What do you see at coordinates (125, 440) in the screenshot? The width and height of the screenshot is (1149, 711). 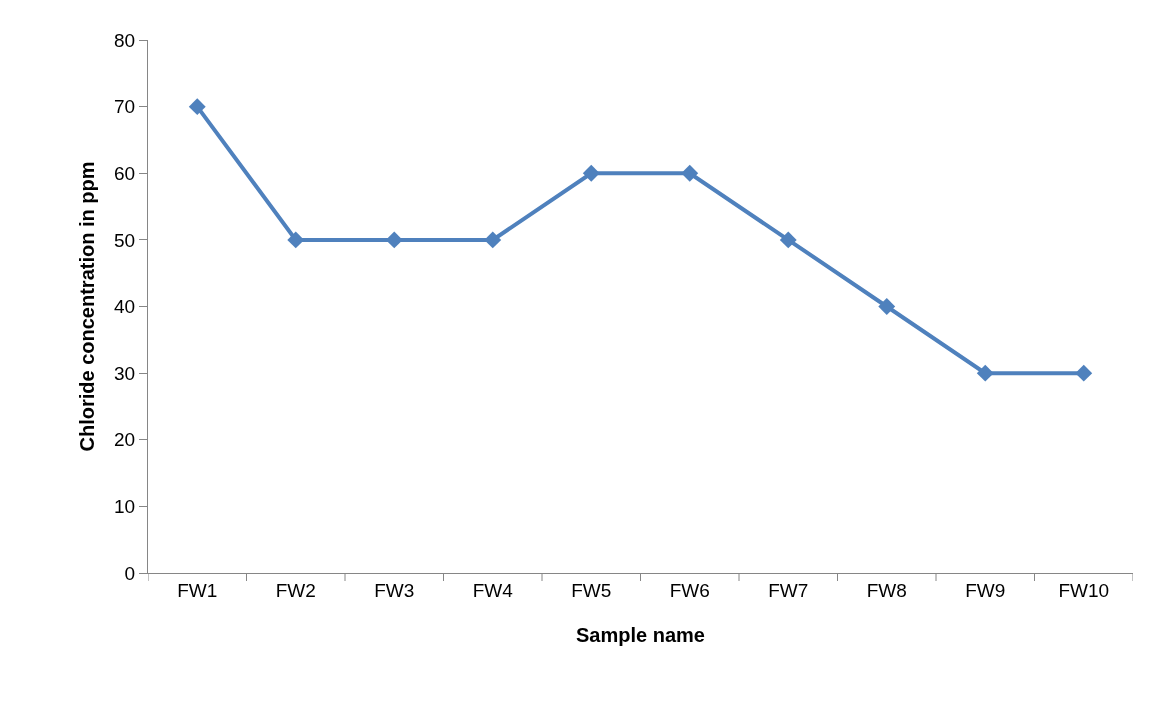 I see `y-tick-label: 20` at bounding box center [125, 440].